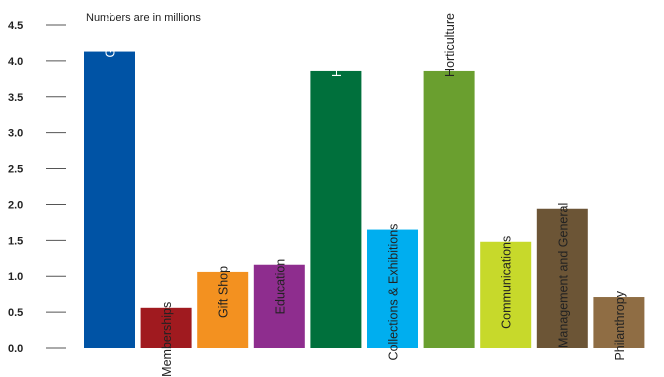  Describe the element at coordinates (15, 26) in the screenshot. I see `y-tick-label: 4.5` at that location.